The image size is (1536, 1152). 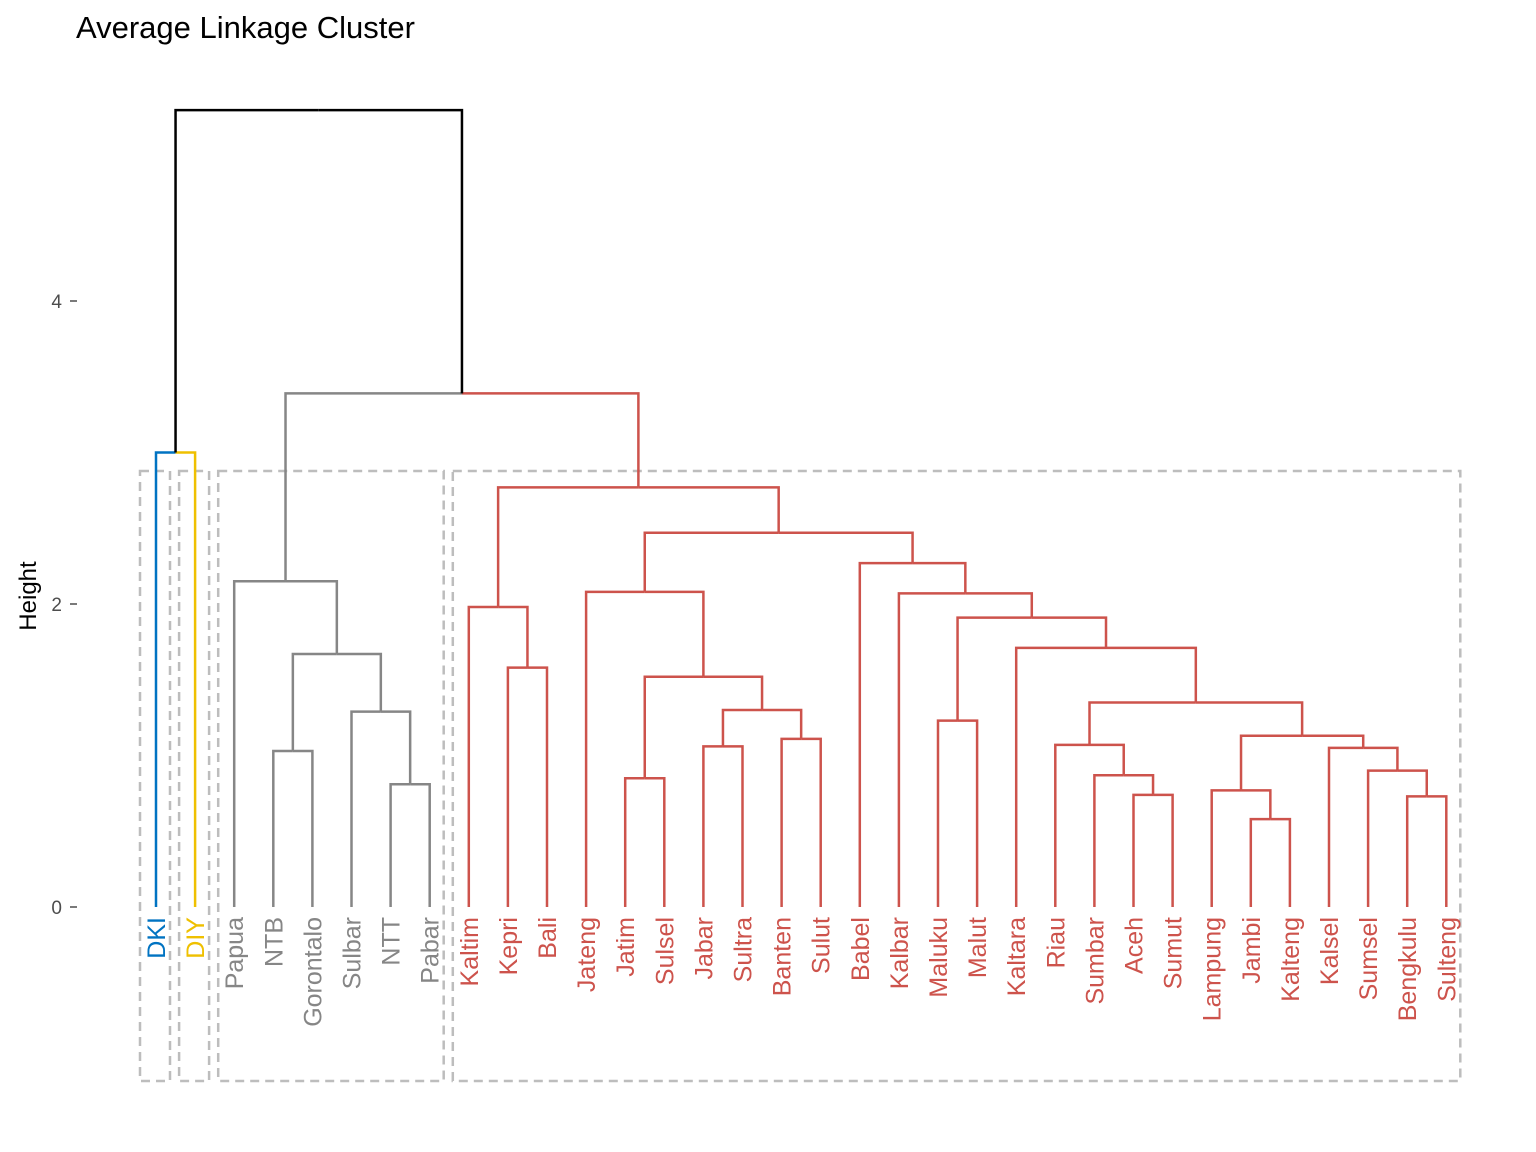 I want to click on link-m_jateng_babel-left, so click(x=711, y=561).